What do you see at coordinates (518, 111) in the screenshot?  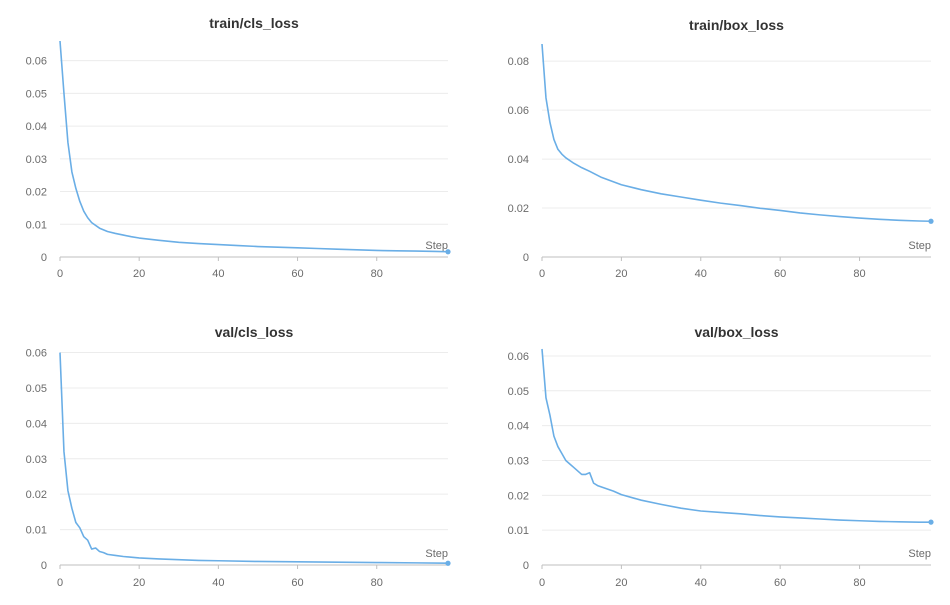 I see `chart1-ytick-label: 0.06` at bounding box center [518, 111].